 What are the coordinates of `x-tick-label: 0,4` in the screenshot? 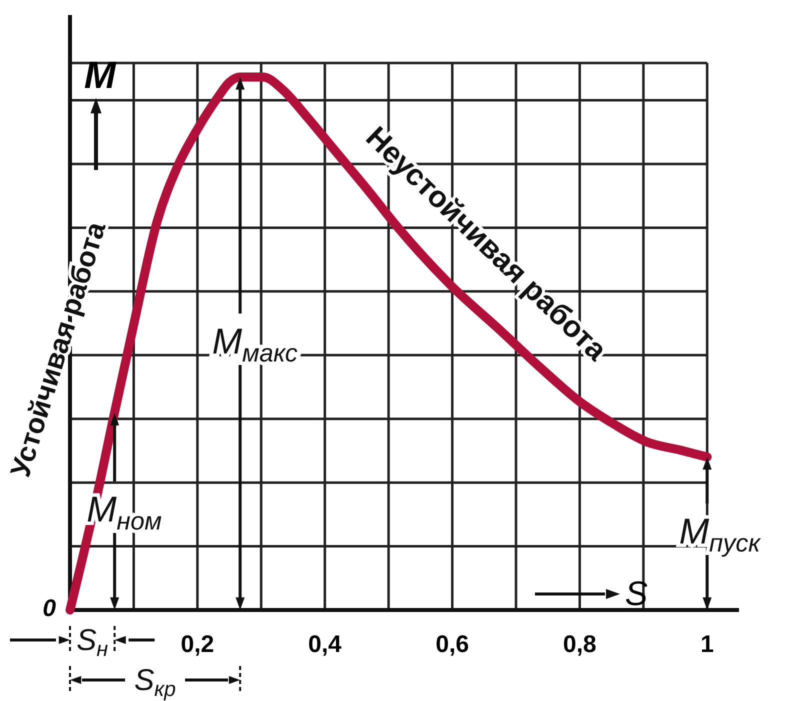 It's located at (325, 644).